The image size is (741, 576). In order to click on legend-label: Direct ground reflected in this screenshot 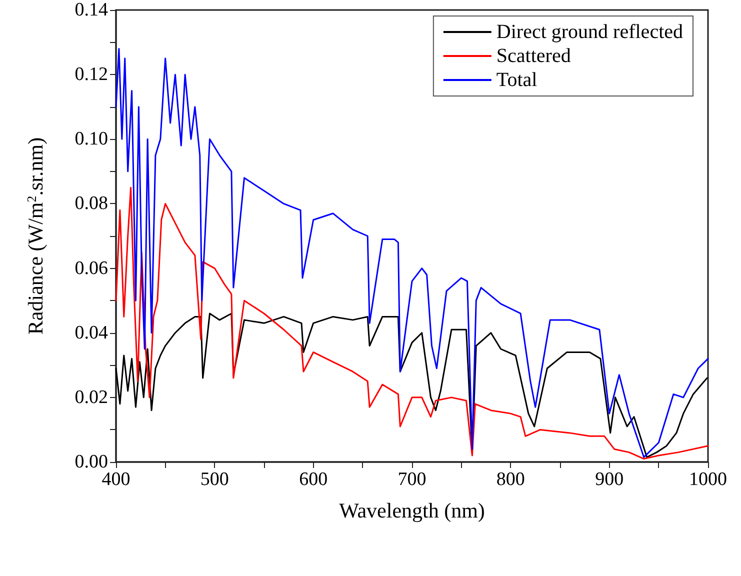, I will do `click(590, 32)`.